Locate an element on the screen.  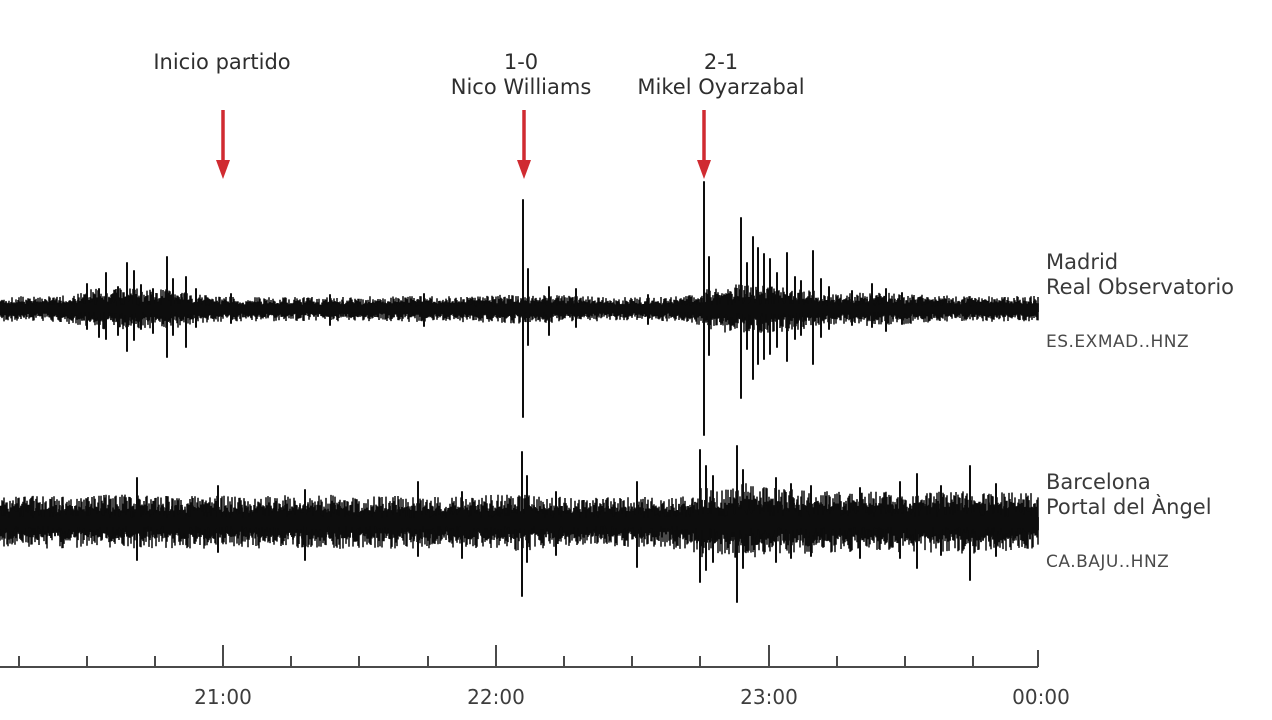
tick-label-22-00: 22:00 is located at coordinates (496, 697).